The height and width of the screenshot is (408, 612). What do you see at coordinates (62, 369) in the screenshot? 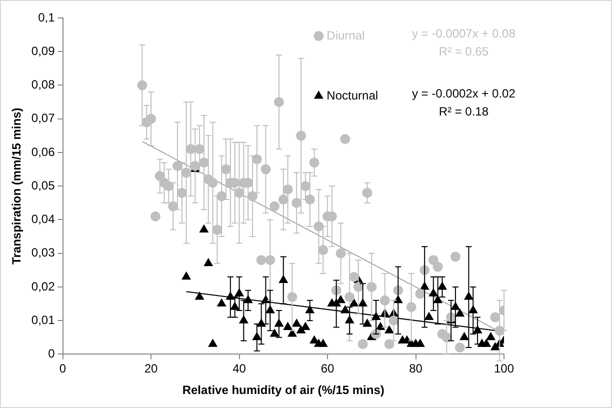
I see `x-tick-label: 0` at bounding box center [62, 369].